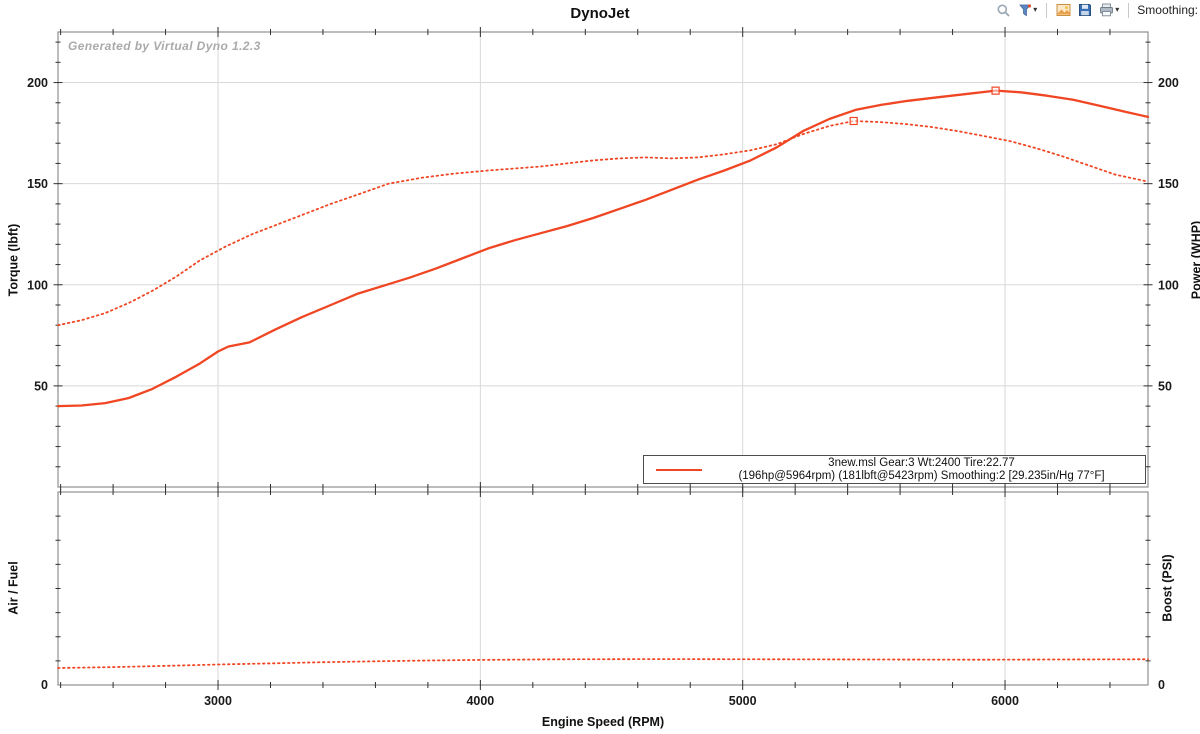 The width and height of the screenshot is (1200, 734). What do you see at coordinates (995, 90) in the screenshot?
I see `power_whp-peak-marker` at bounding box center [995, 90].